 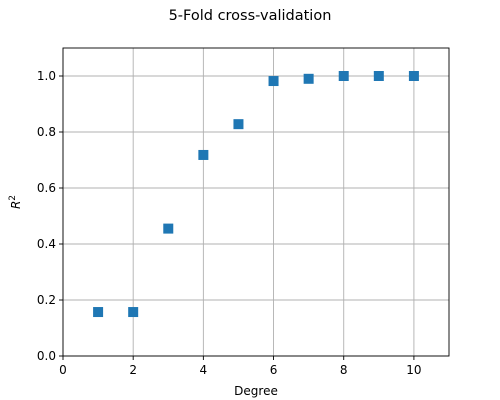 What do you see at coordinates (46, 132) in the screenshot?
I see `y-tick-label: 0.8` at bounding box center [46, 132].